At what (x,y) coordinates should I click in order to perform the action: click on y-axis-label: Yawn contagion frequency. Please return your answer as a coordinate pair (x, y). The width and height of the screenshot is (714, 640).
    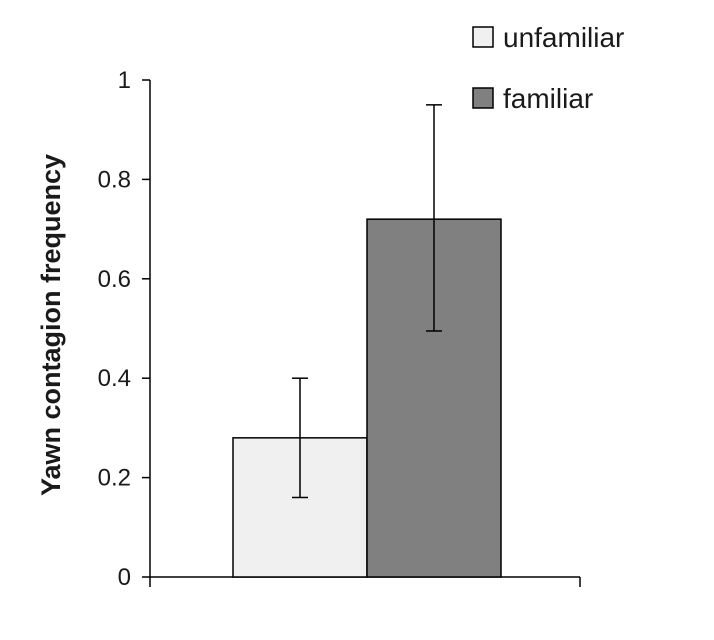
    Looking at the image, I should click on (51, 325).